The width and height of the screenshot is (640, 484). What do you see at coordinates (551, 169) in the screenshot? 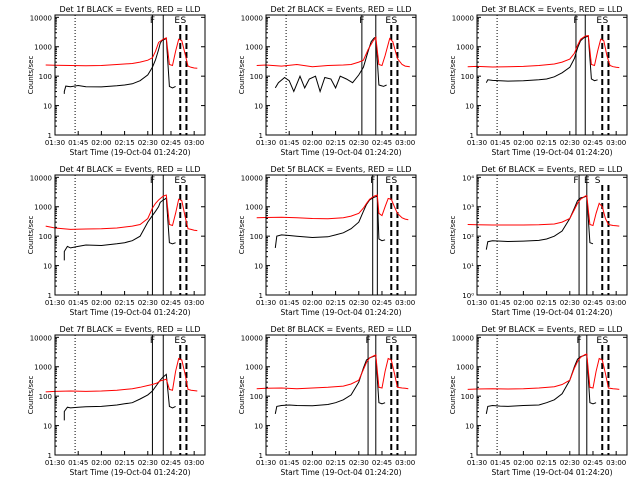
I see `panel-title: Det 6f BLACK = Events, RED = LLD` at bounding box center [551, 169].